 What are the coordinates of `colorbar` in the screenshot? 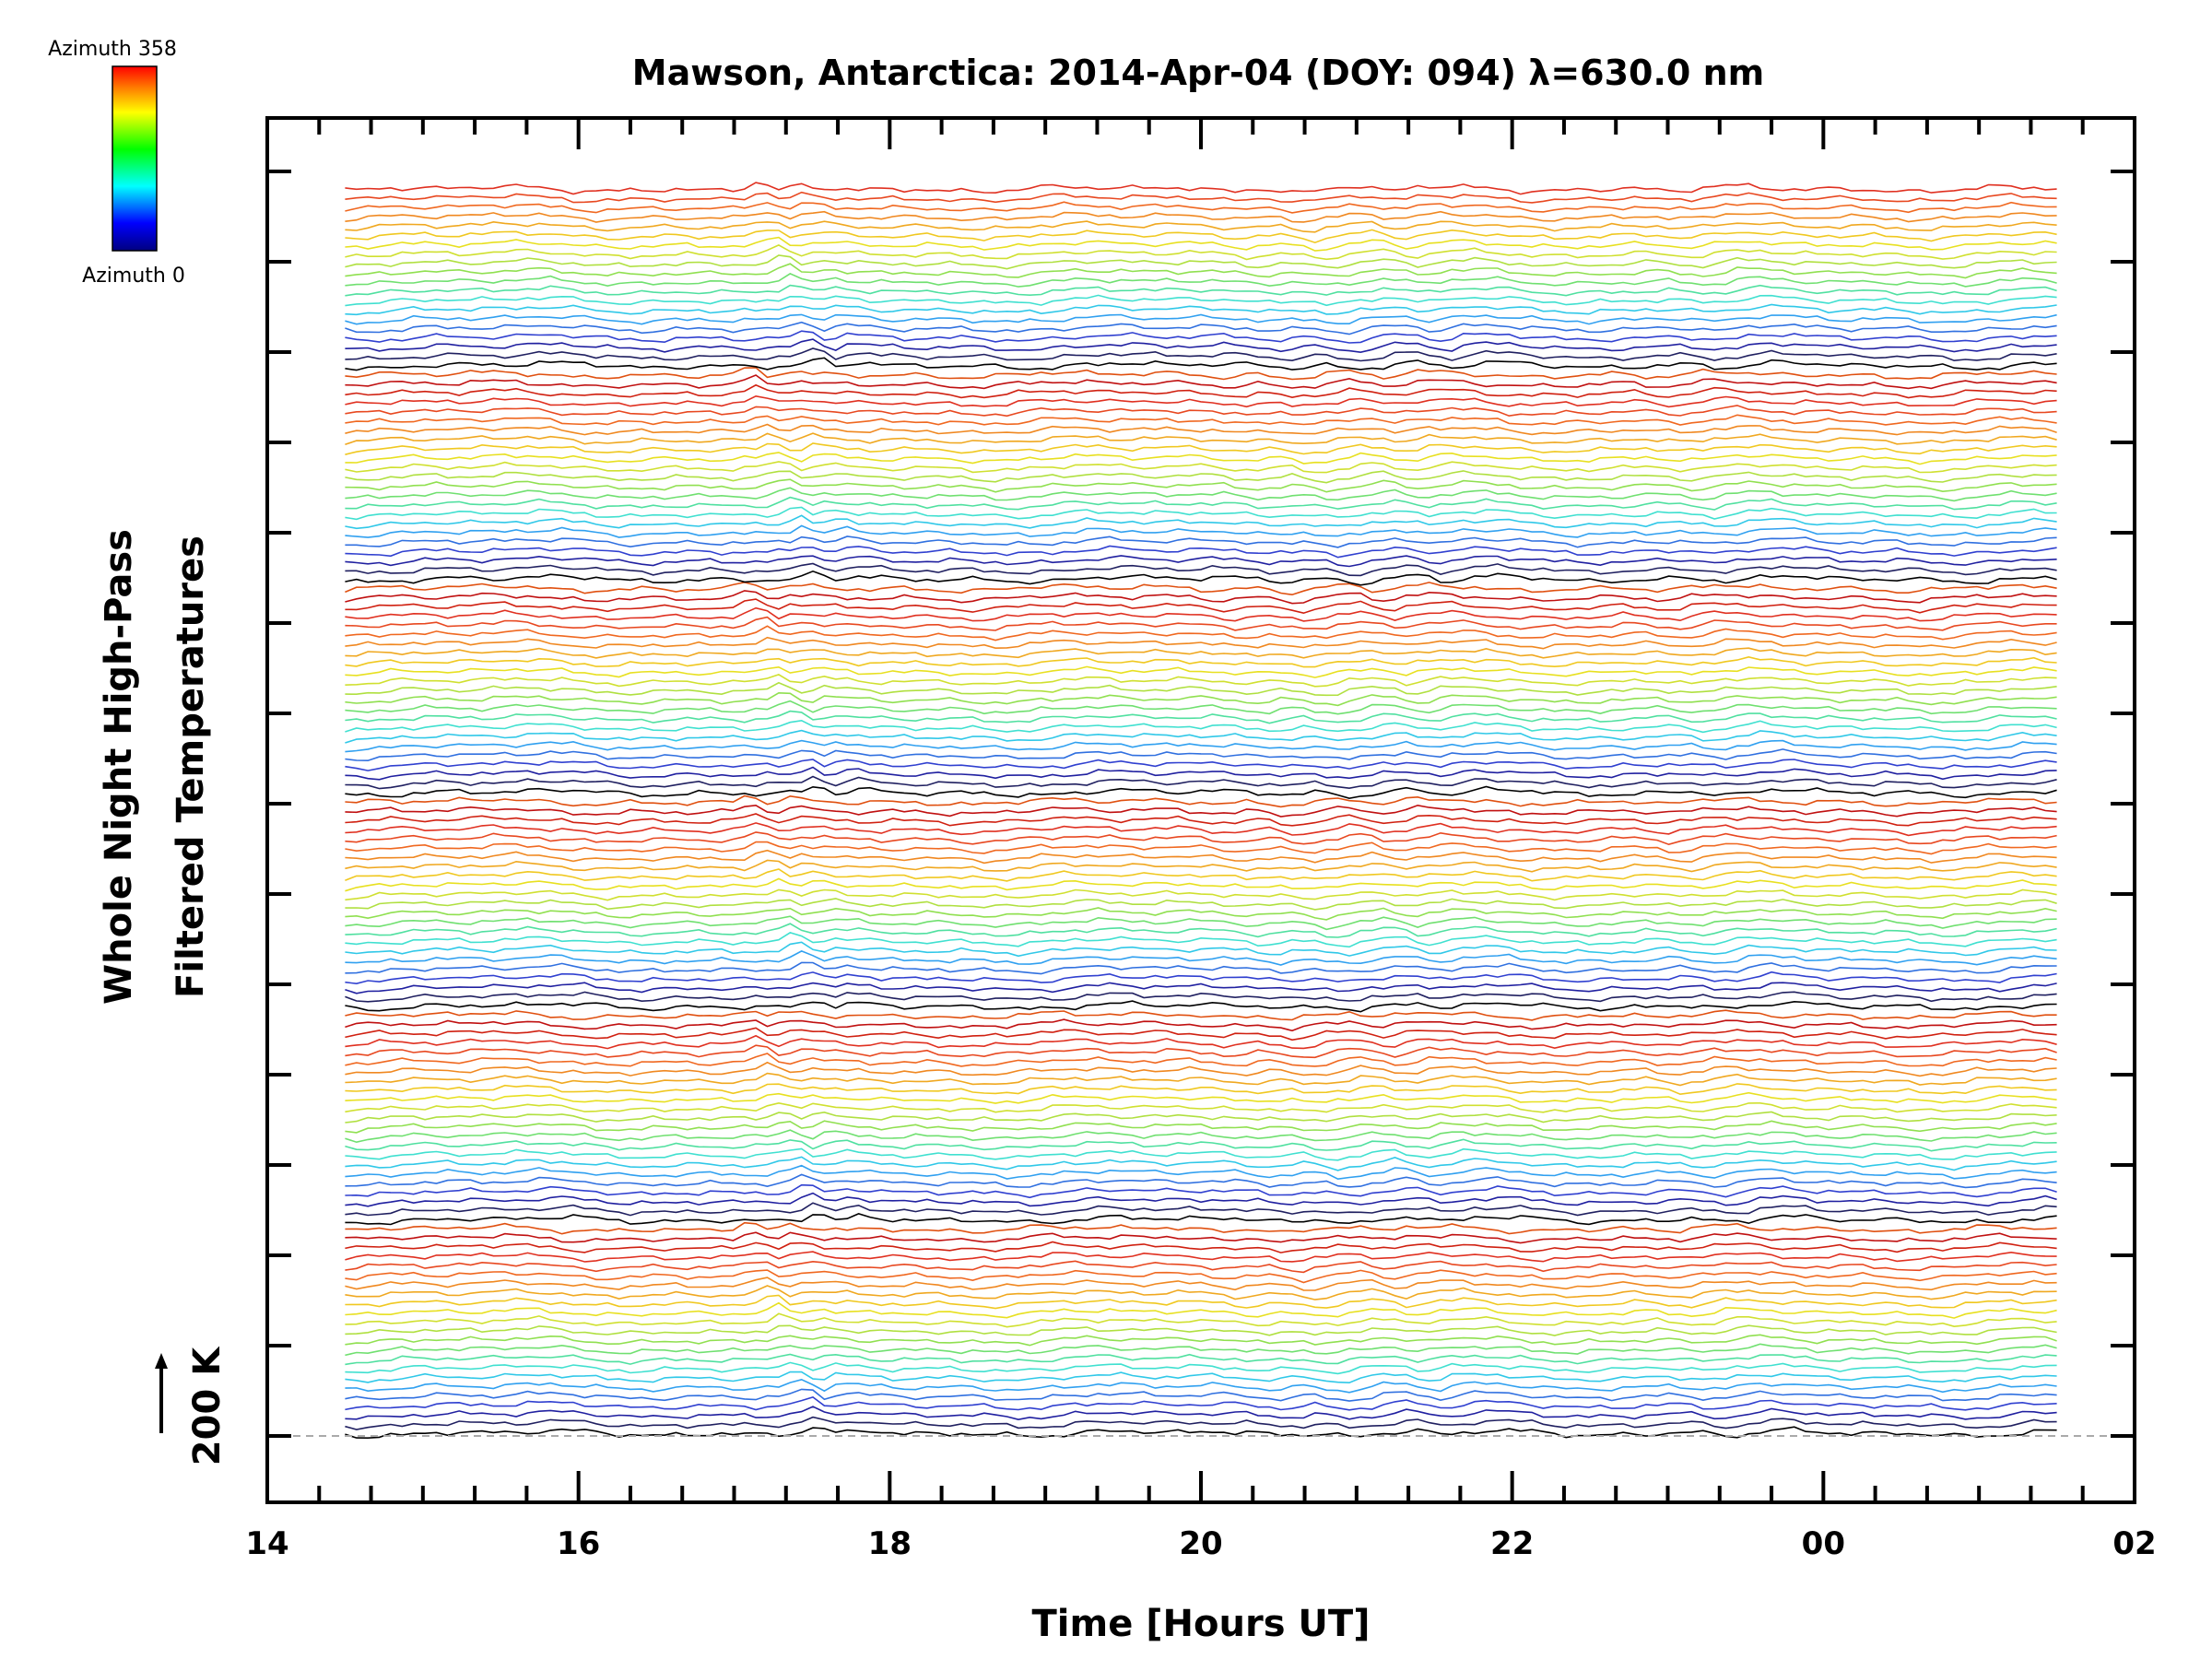 It's located at (135, 158).